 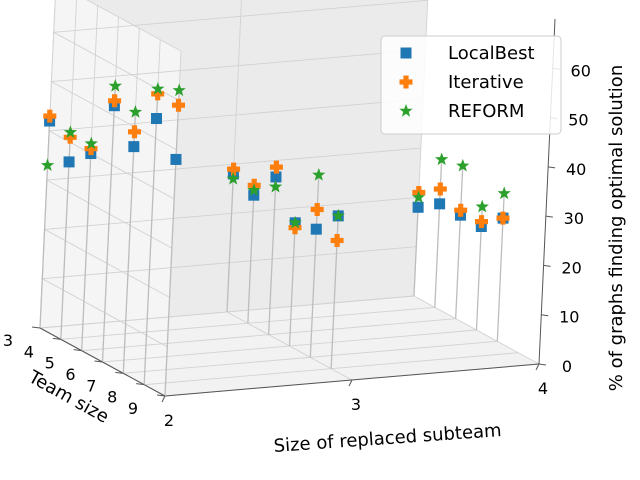 I want to click on marker-localbest-x2-y8, so click(x=157, y=119).